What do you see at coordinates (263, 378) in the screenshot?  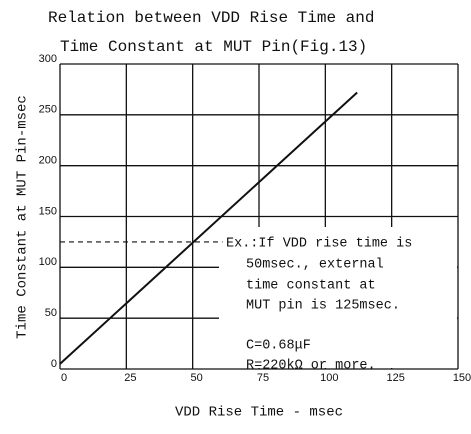 I see `x-tick-label: 75` at bounding box center [263, 378].